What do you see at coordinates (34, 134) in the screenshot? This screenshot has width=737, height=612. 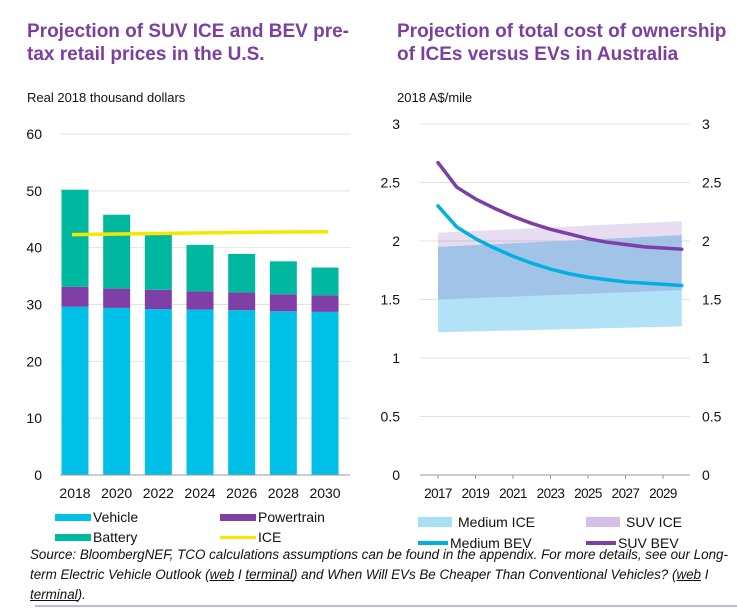 I see `left-y-tick-label: 60` at bounding box center [34, 134].